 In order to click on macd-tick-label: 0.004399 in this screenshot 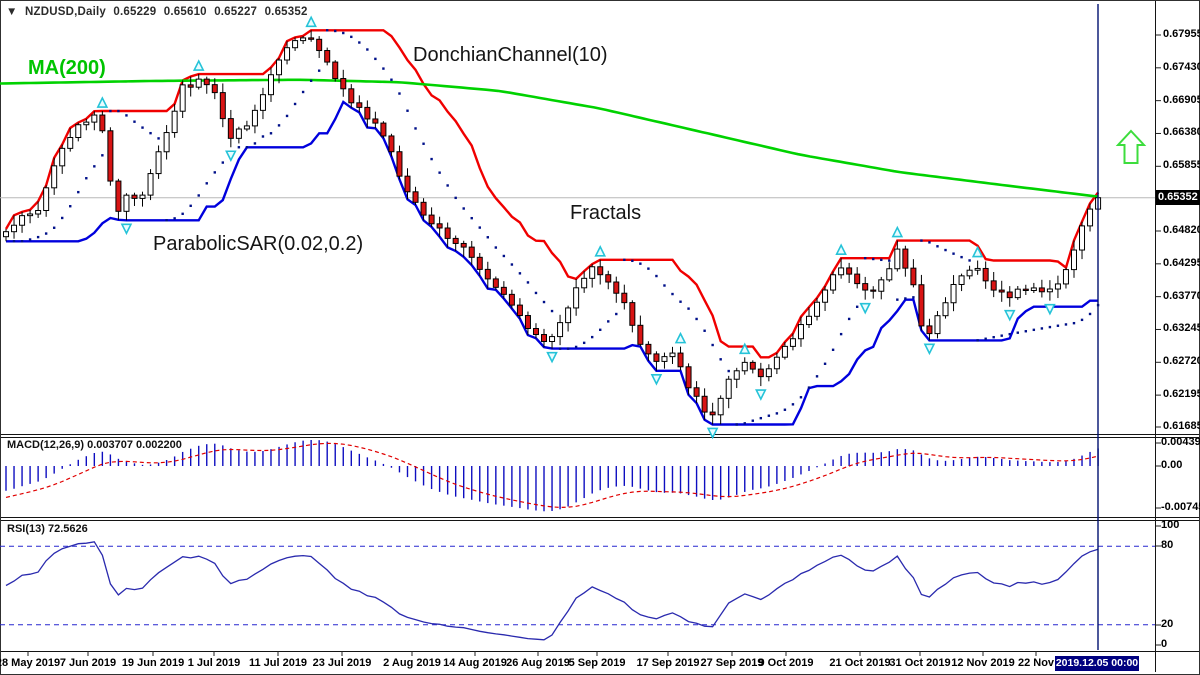, I will do `click(1180, 442)`.